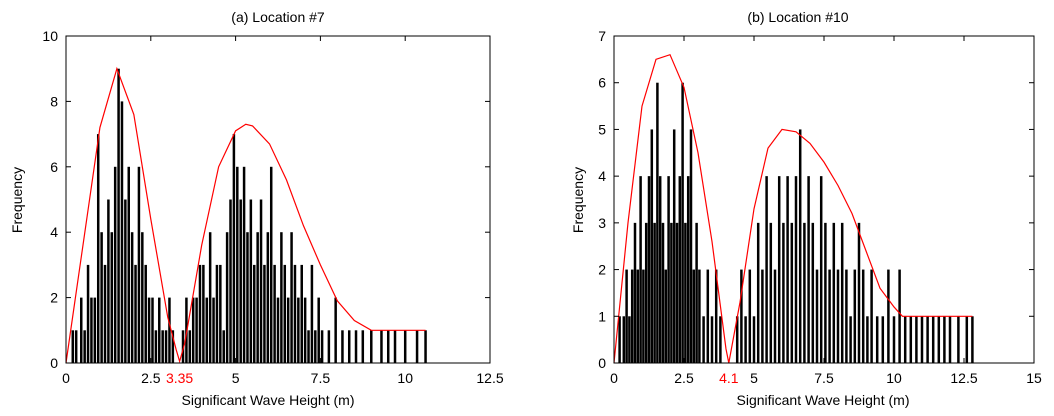 The height and width of the screenshot is (416, 1054). Describe the element at coordinates (824, 378) in the screenshot. I see `chart-b-x-tick-label: 7.5` at that location.